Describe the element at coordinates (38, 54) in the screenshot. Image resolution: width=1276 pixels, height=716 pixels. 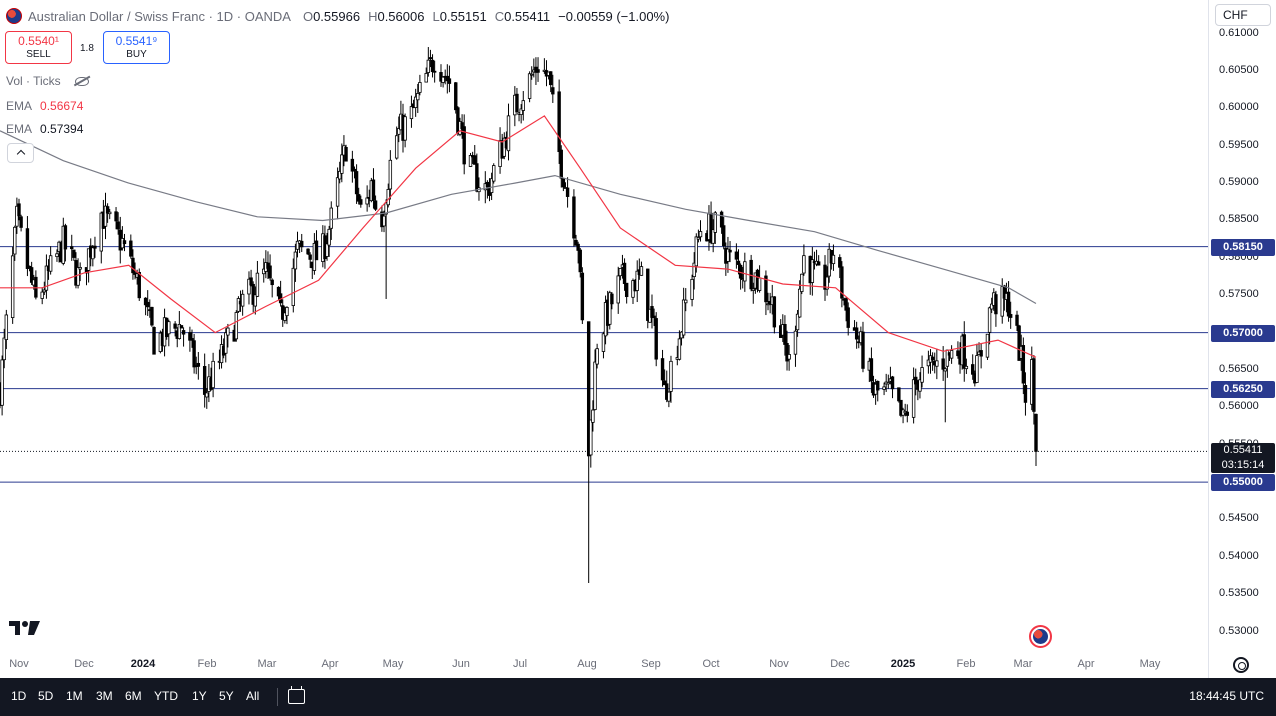
I see `sell-label: SELL` at that location.